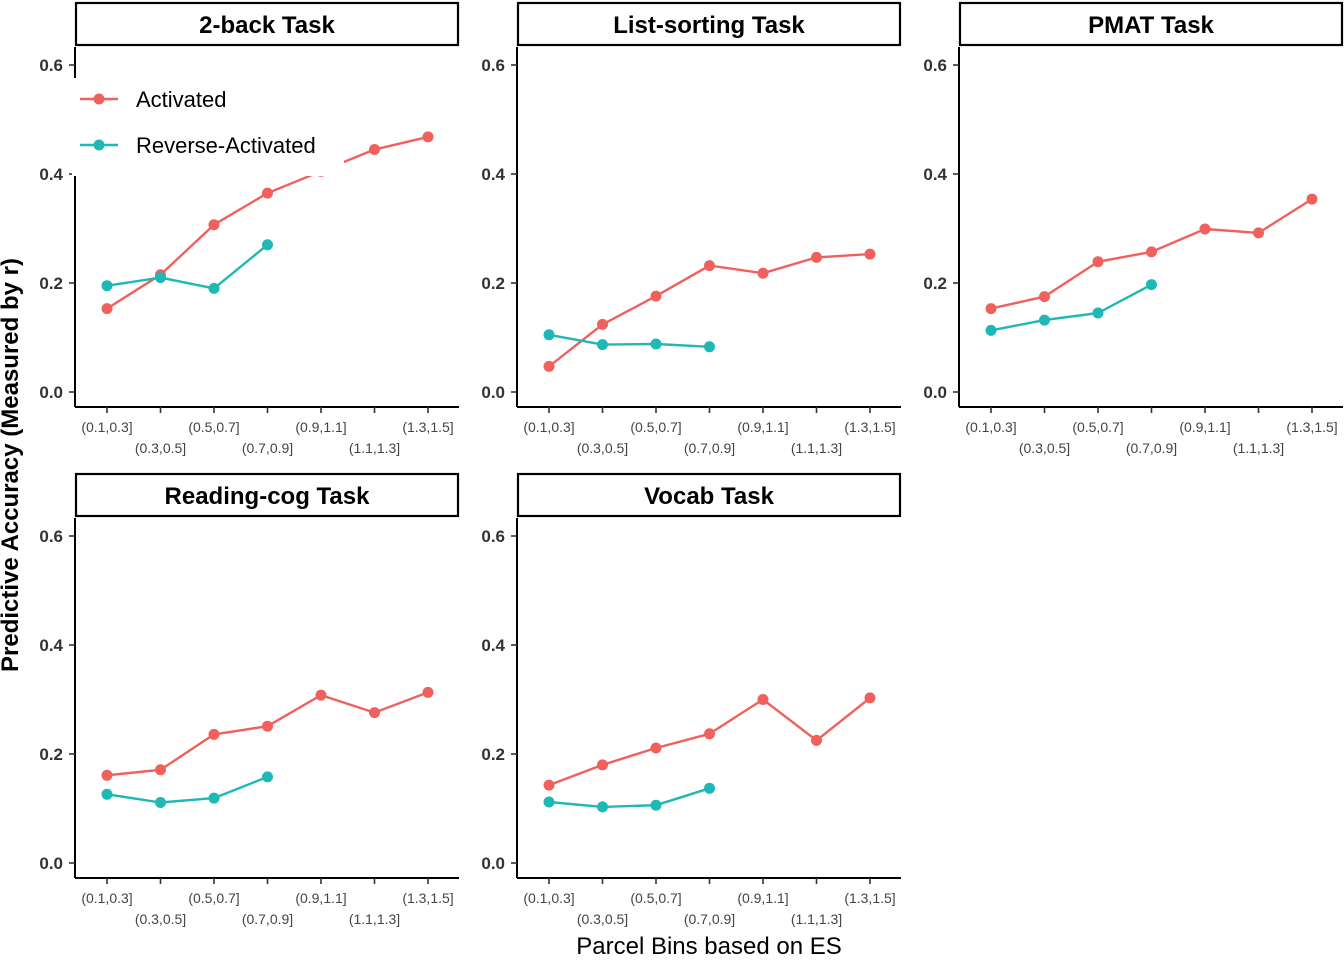 This screenshot has width=1344, height=960. What do you see at coordinates (187, 789) in the screenshot?
I see `series-line-reverse-activated-reading-cog-task` at bounding box center [187, 789].